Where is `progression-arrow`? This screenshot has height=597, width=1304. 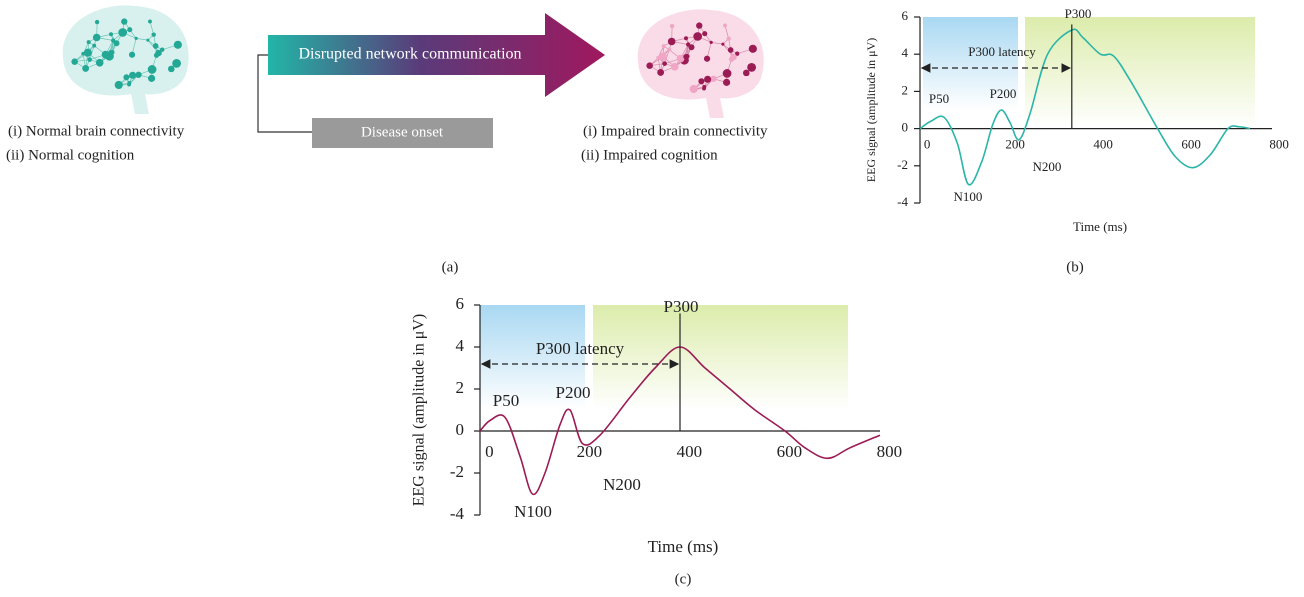
progression-arrow is located at coordinates (436, 55).